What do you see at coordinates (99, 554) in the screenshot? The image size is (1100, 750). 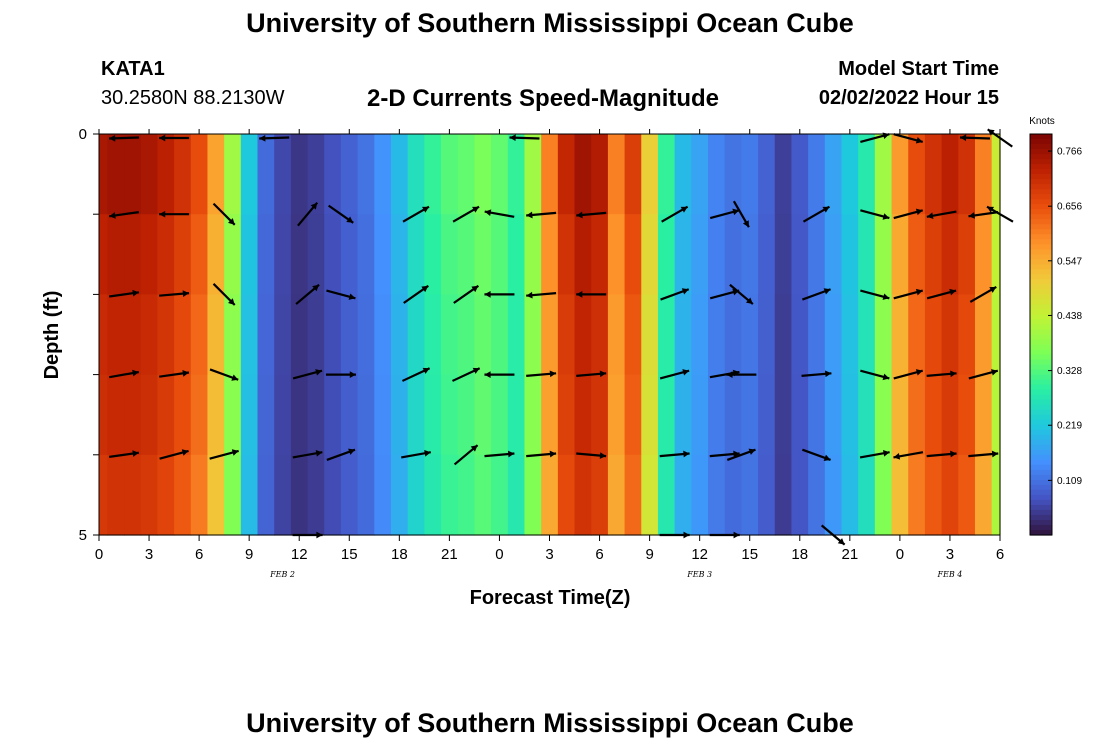 I see `x-tick-label: 0` at bounding box center [99, 554].